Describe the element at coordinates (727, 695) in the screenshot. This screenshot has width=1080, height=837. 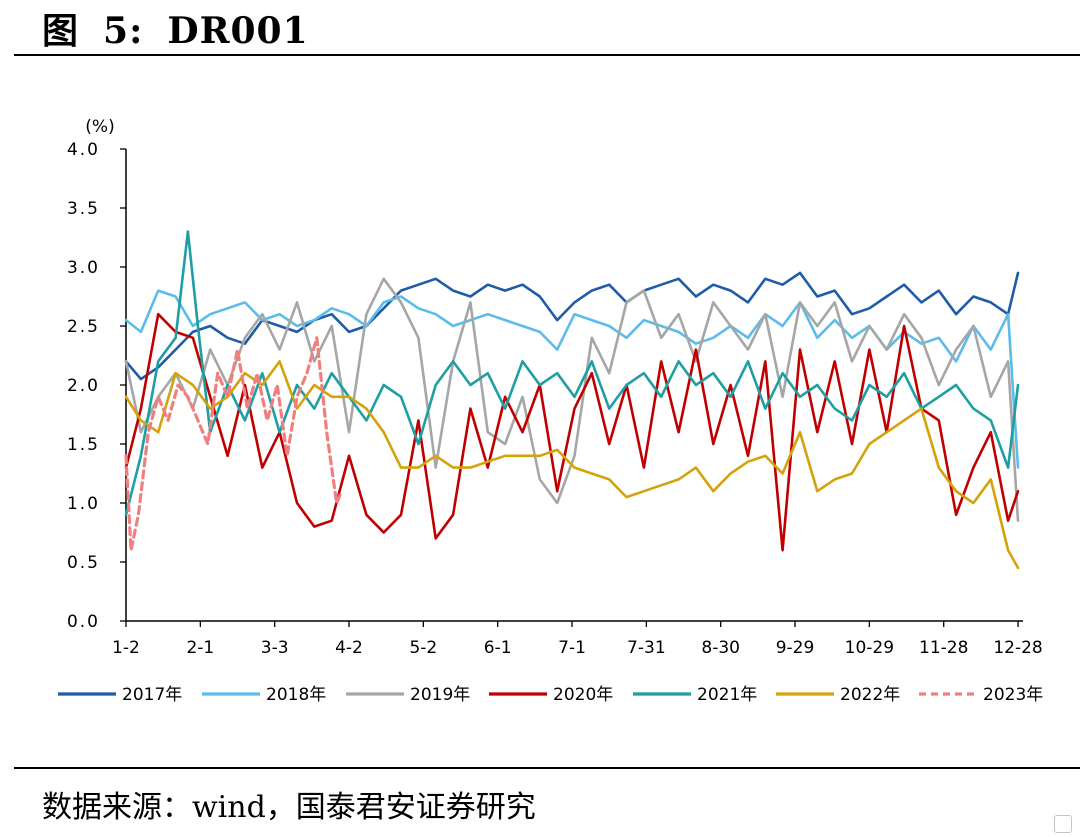
I see `legend-label-4: 2021年` at that location.